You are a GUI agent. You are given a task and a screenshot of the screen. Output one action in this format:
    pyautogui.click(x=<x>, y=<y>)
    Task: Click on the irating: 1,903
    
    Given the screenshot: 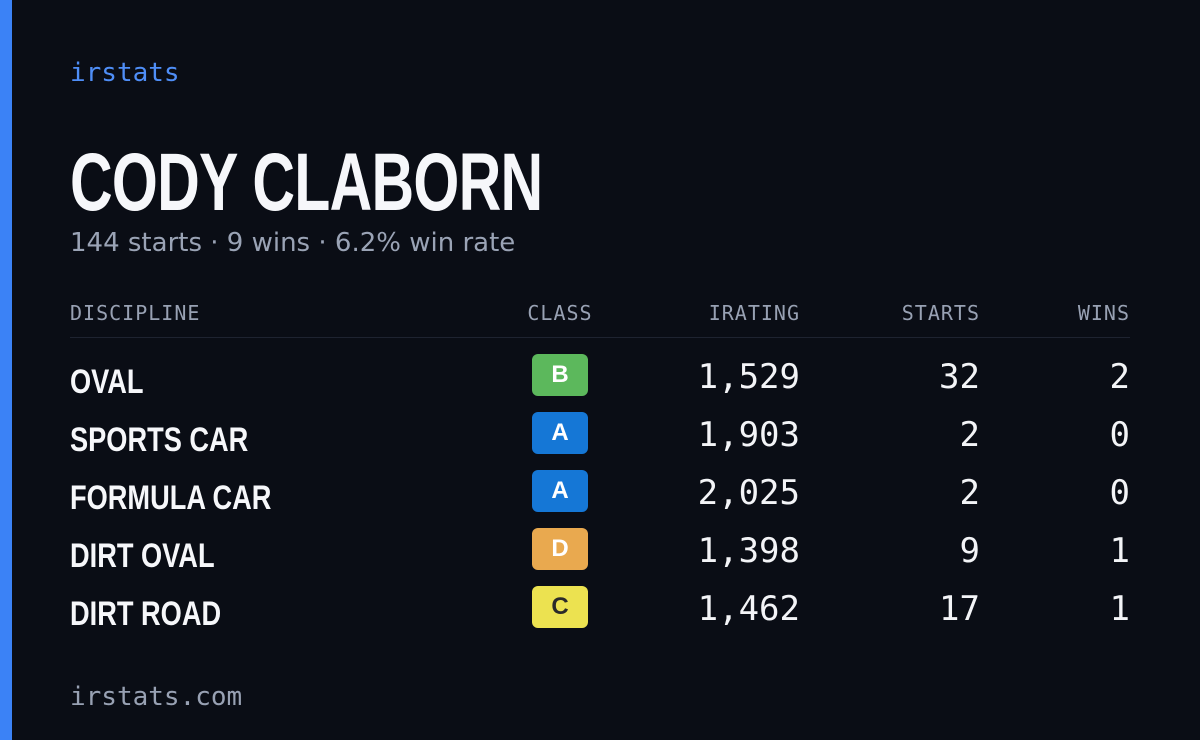 What is the action you would take?
    pyautogui.click(x=748, y=435)
    